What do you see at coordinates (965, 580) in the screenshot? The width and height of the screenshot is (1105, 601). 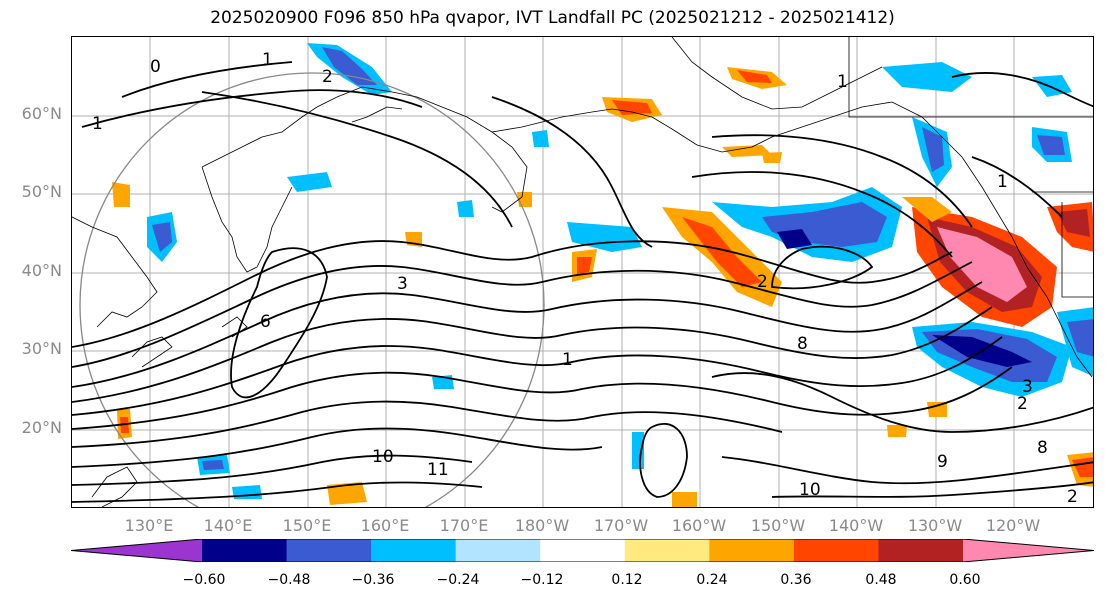 I see `colorbar-tick: 0.60` at bounding box center [965, 580].